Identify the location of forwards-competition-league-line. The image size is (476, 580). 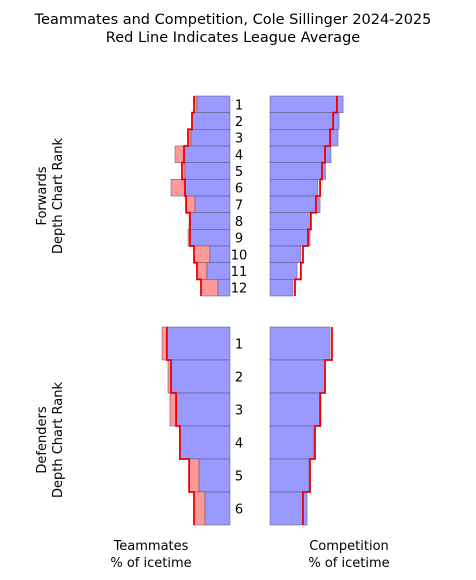
(316, 196).